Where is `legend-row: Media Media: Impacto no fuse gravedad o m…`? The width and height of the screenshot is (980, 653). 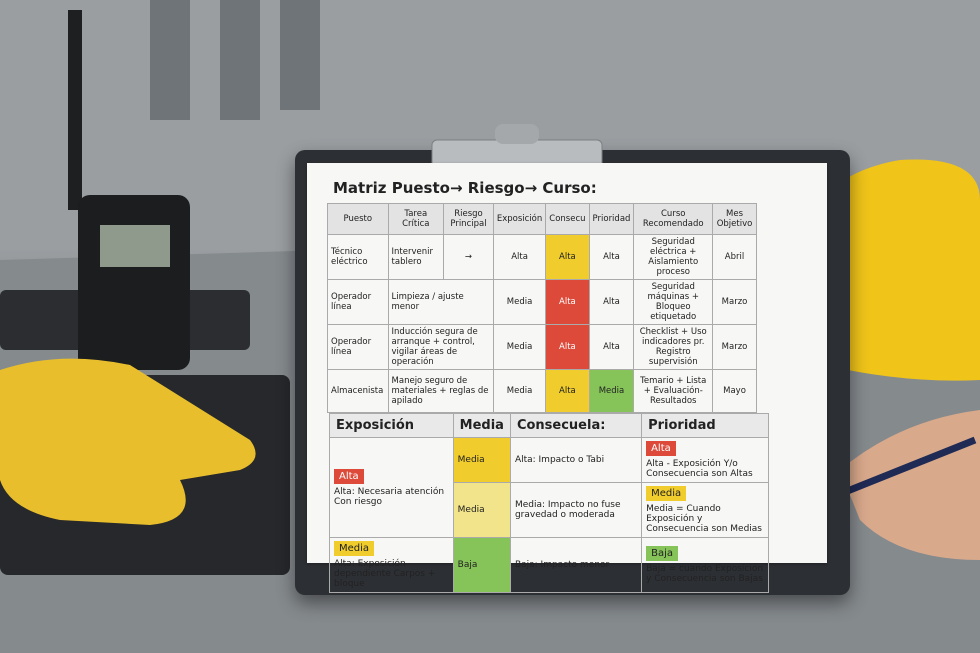 legend-row: Media Media: Impacto no fuse gravedad o m… is located at coordinates (549, 510).